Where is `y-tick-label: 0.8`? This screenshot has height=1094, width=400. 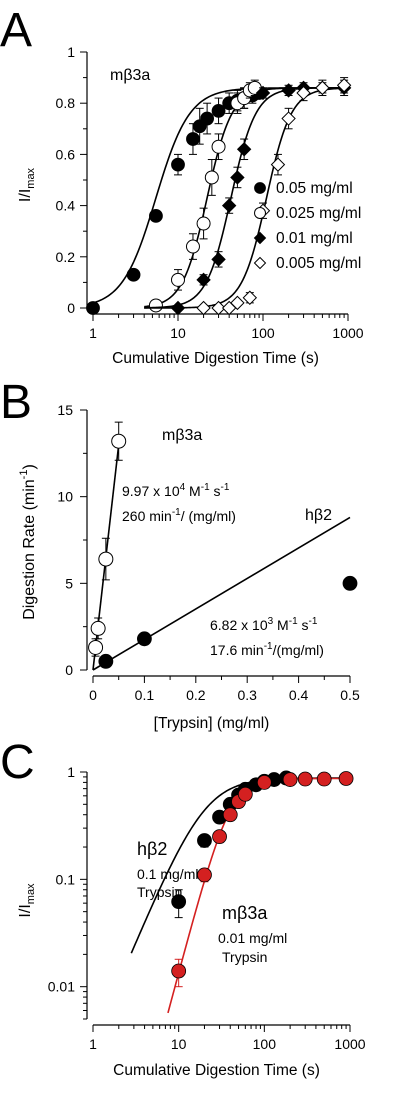
y-tick-label: 0.8 is located at coordinates (66, 103).